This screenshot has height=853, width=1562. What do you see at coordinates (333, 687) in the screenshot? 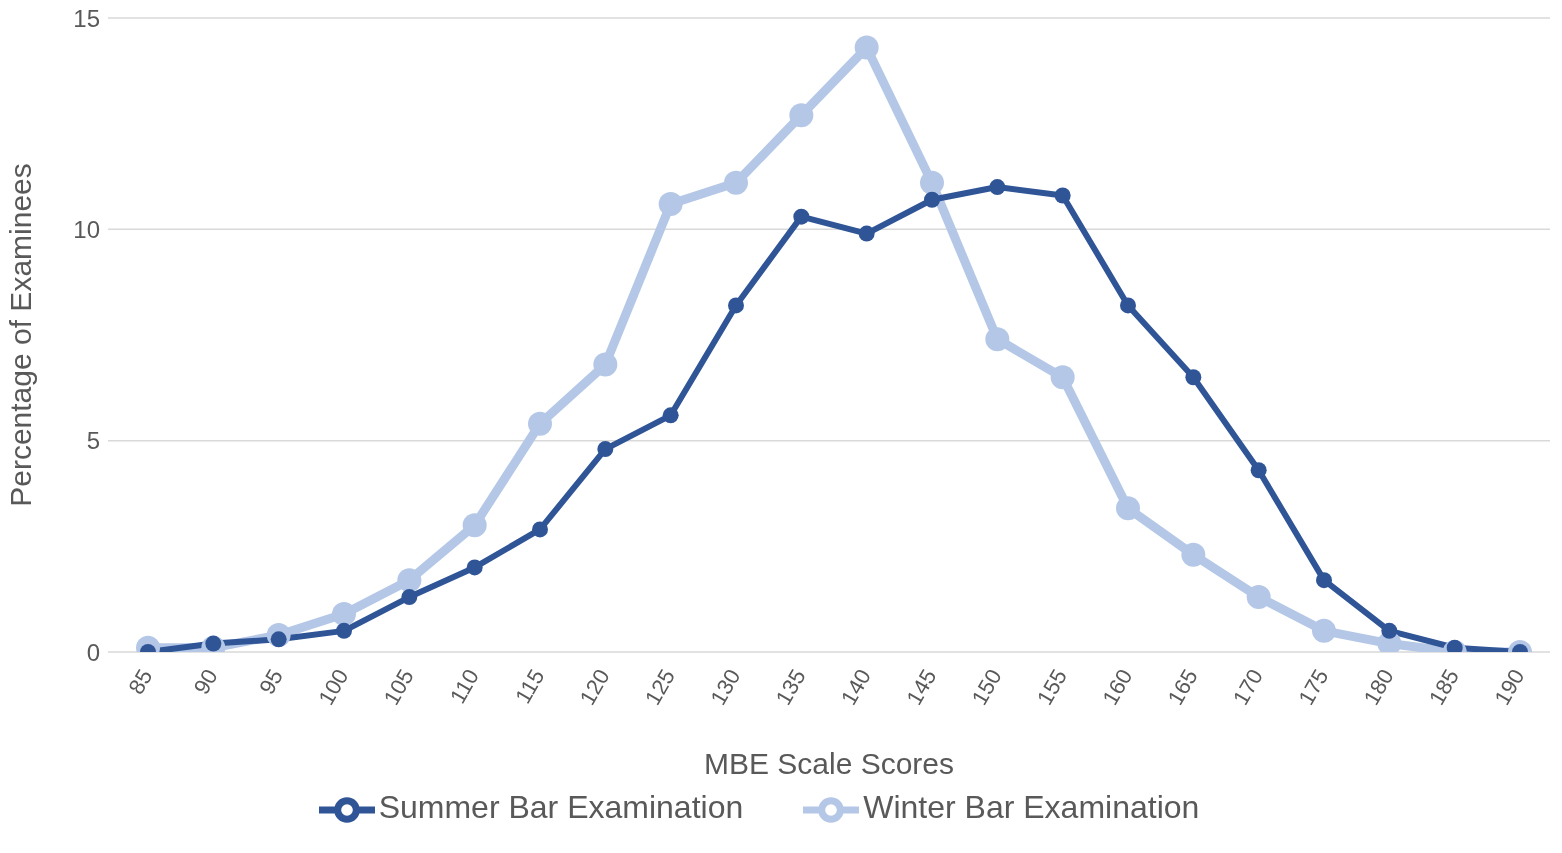
I see `x-tick-label: 100` at bounding box center [333, 687].